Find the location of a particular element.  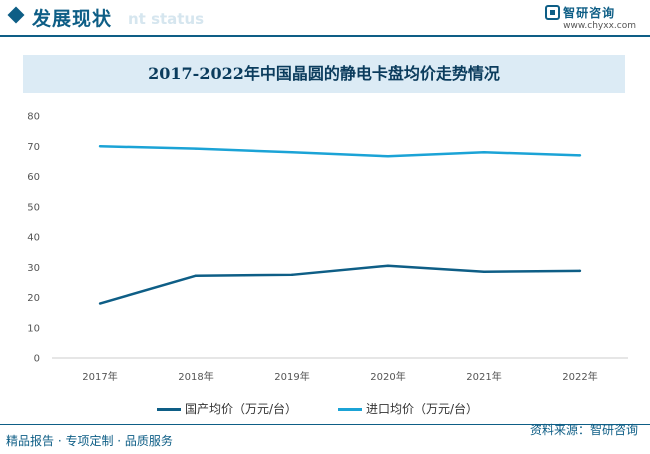

x-tick-label: 2020年 is located at coordinates (387, 376).